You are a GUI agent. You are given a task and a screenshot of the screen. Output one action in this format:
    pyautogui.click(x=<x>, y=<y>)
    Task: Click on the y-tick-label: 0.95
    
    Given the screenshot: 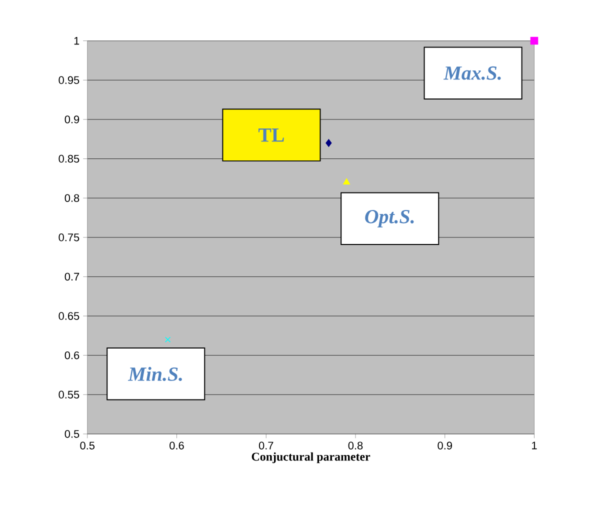 What is the action you would take?
    pyautogui.click(x=69, y=80)
    